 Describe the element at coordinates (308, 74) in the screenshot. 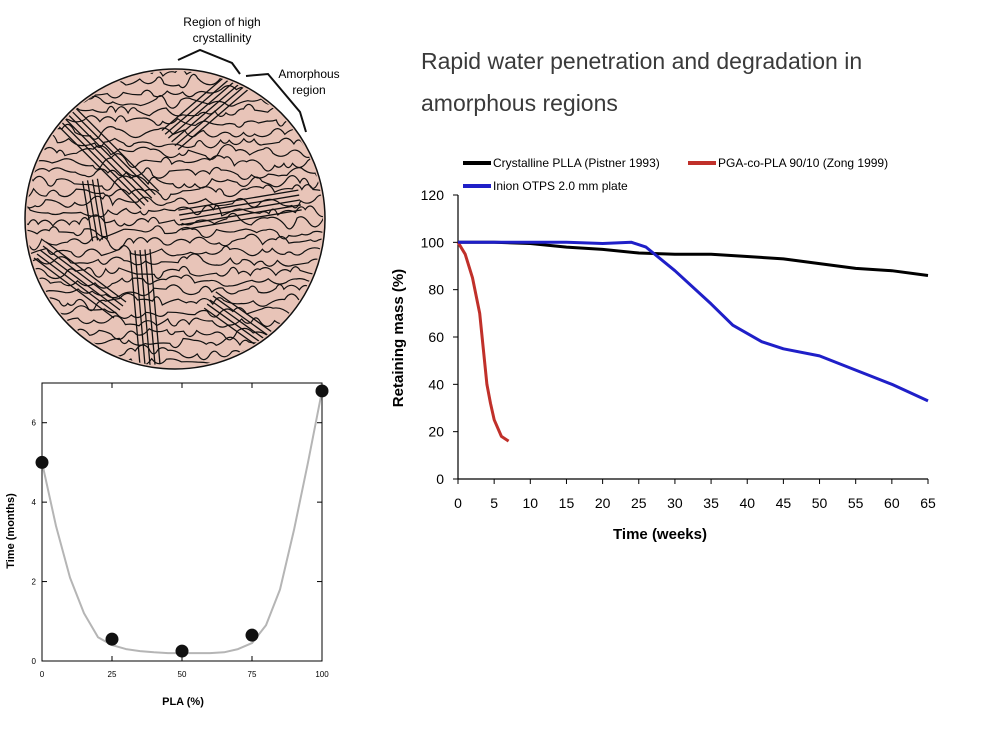

I see `amorphous-label-line-1: Amorphous` at that location.